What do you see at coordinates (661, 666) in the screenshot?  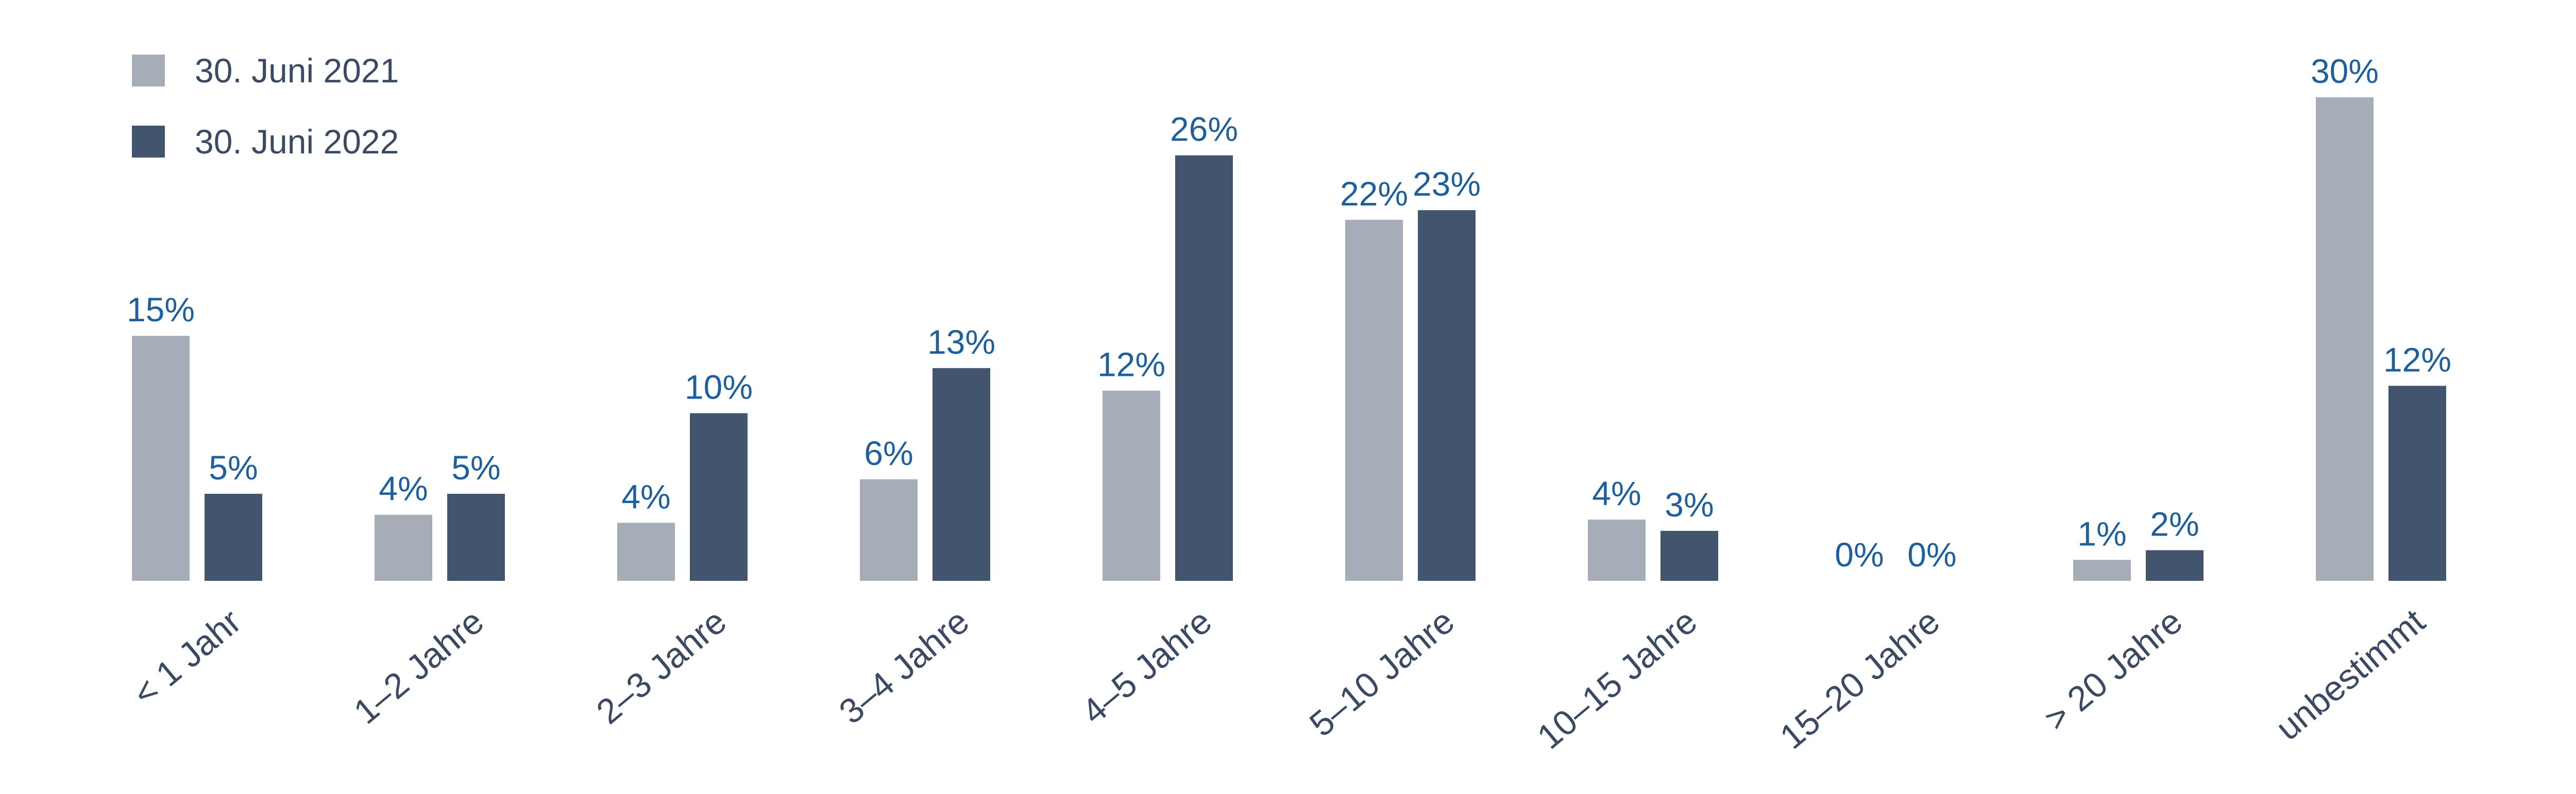 I see `x-tick-label: 2–3 Jahre` at bounding box center [661, 666].